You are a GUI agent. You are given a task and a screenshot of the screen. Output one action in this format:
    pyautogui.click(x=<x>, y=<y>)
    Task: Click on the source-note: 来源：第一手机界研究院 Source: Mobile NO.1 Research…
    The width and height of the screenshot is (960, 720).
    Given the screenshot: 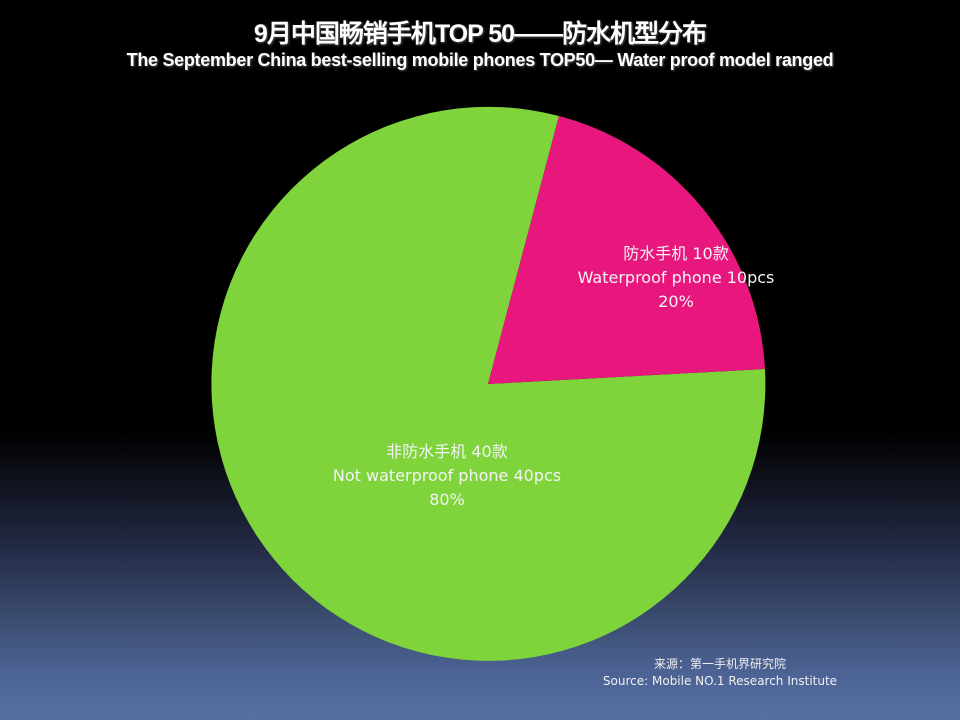 What is the action you would take?
    pyautogui.click(x=720, y=673)
    